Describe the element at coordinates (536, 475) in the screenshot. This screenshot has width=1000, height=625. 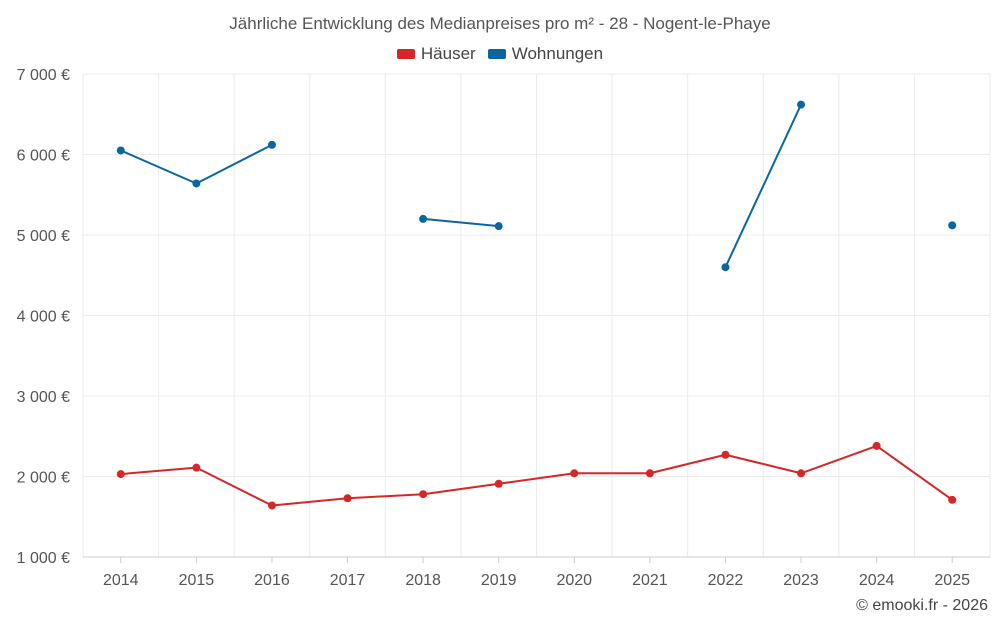
I see `series-line-haeuser` at that location.